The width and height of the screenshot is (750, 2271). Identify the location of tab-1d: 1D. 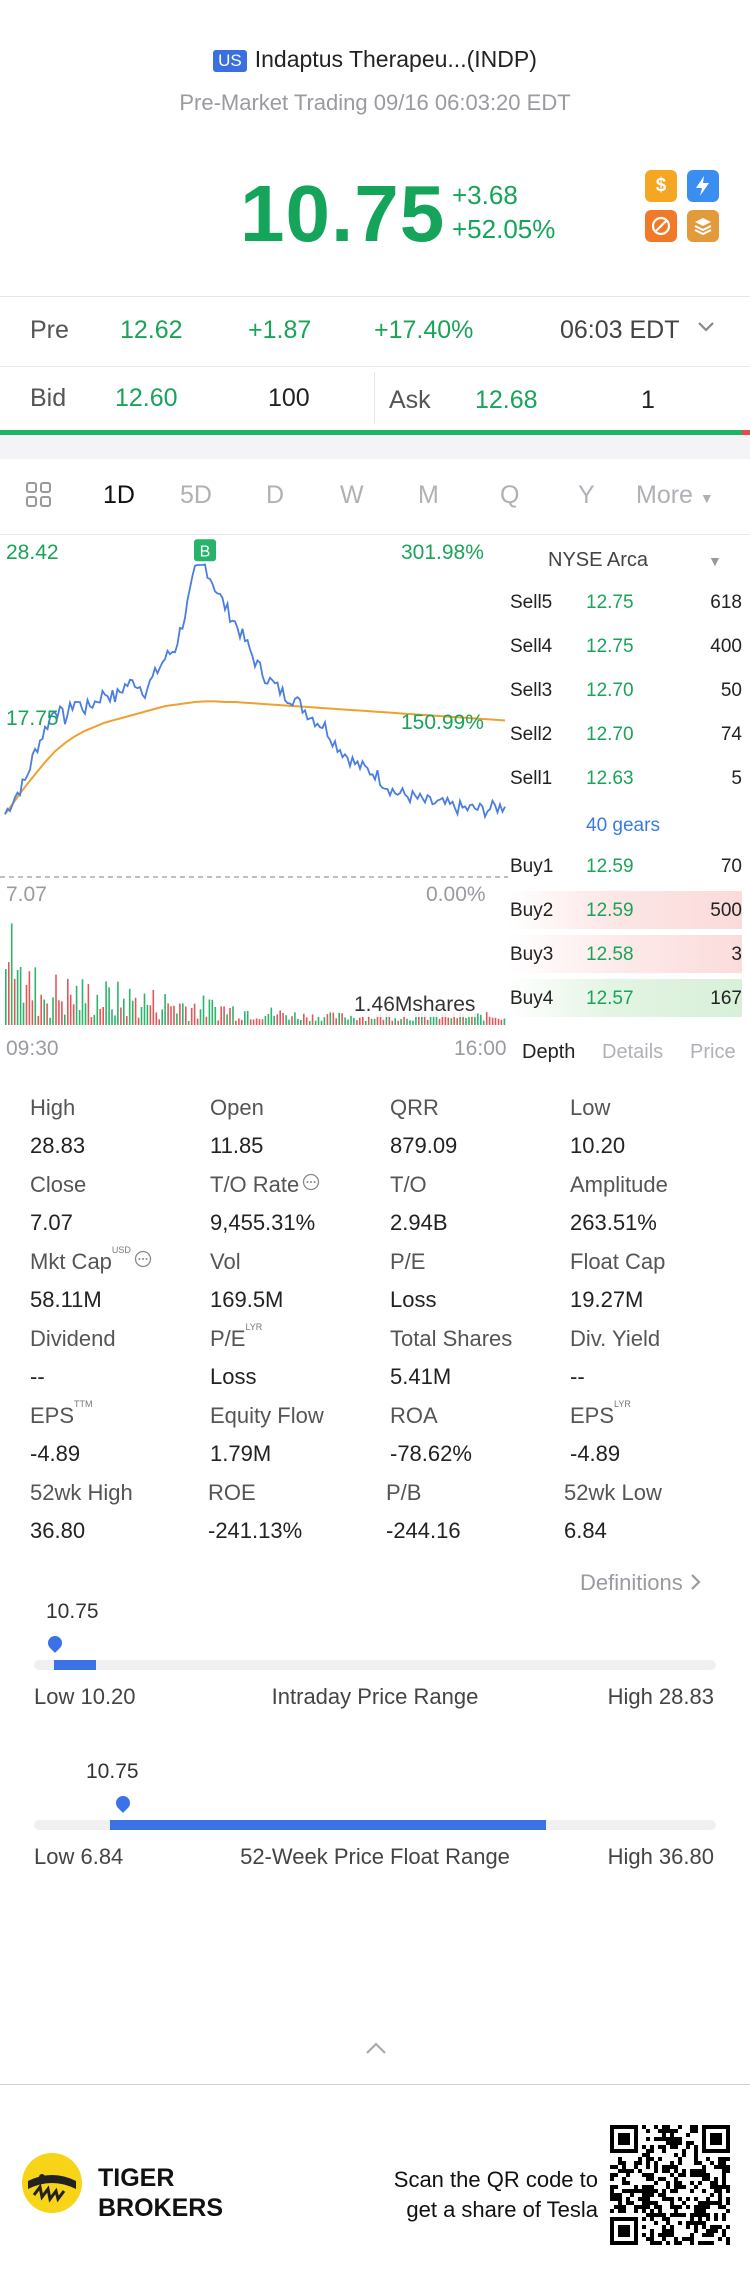
(119, 495).